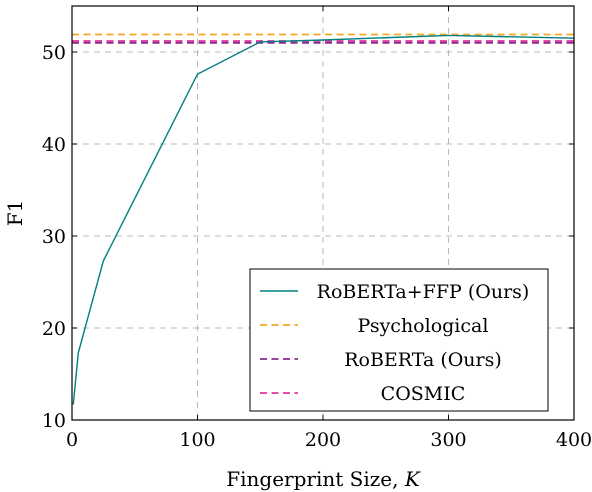 The height and width of the screenshot is (492, 592). What do you see at coordinates (54, 329) in the screenshot?
I see `y-tick-label: 20` at bounding box center [54, 329].